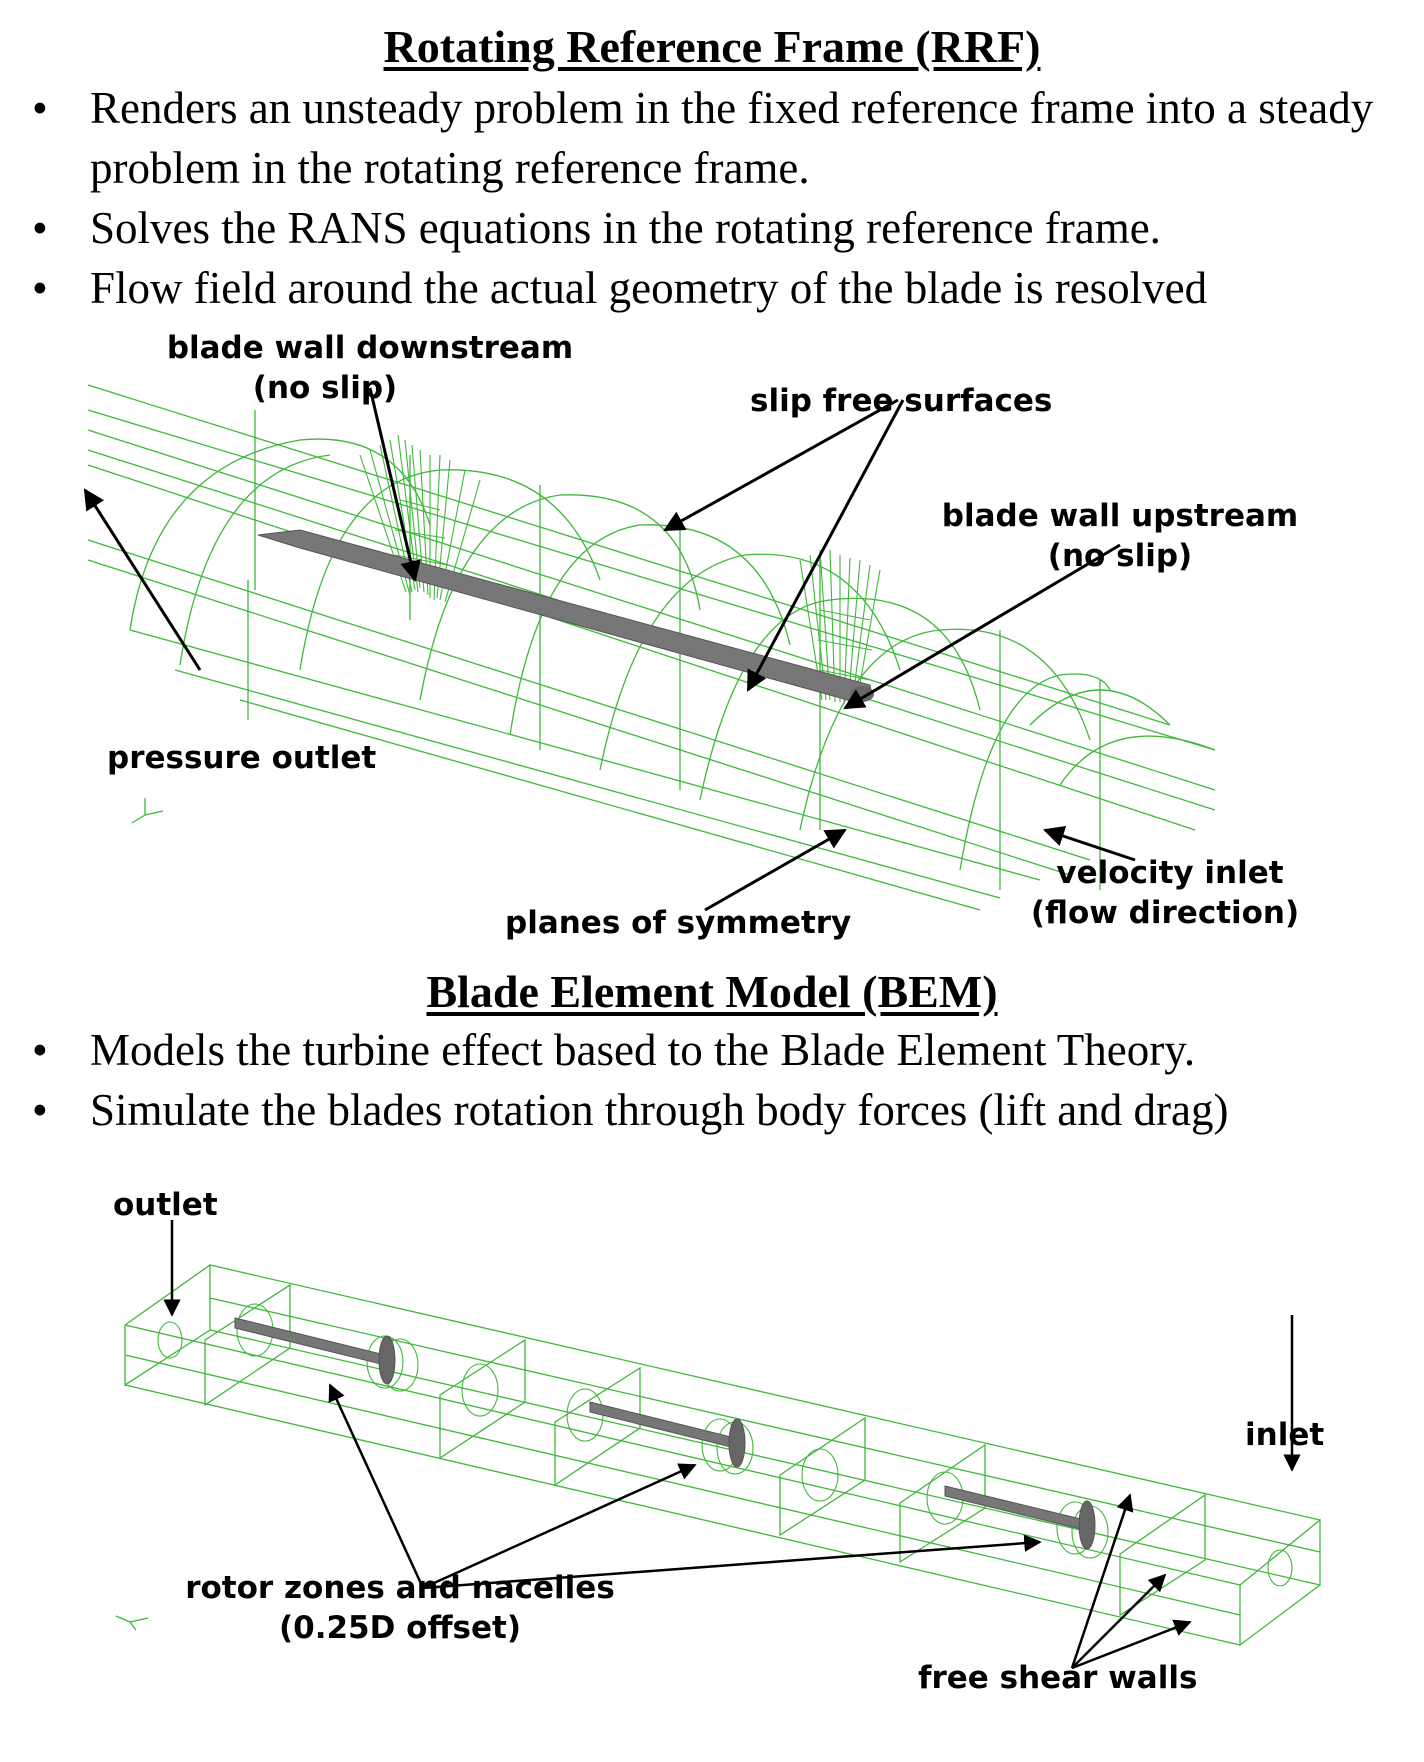  Describe the element at coordinates (370, 368) in the screenshot. I see `label-blade-wall-downstream: blade wall downstream (no slip)` at that location.